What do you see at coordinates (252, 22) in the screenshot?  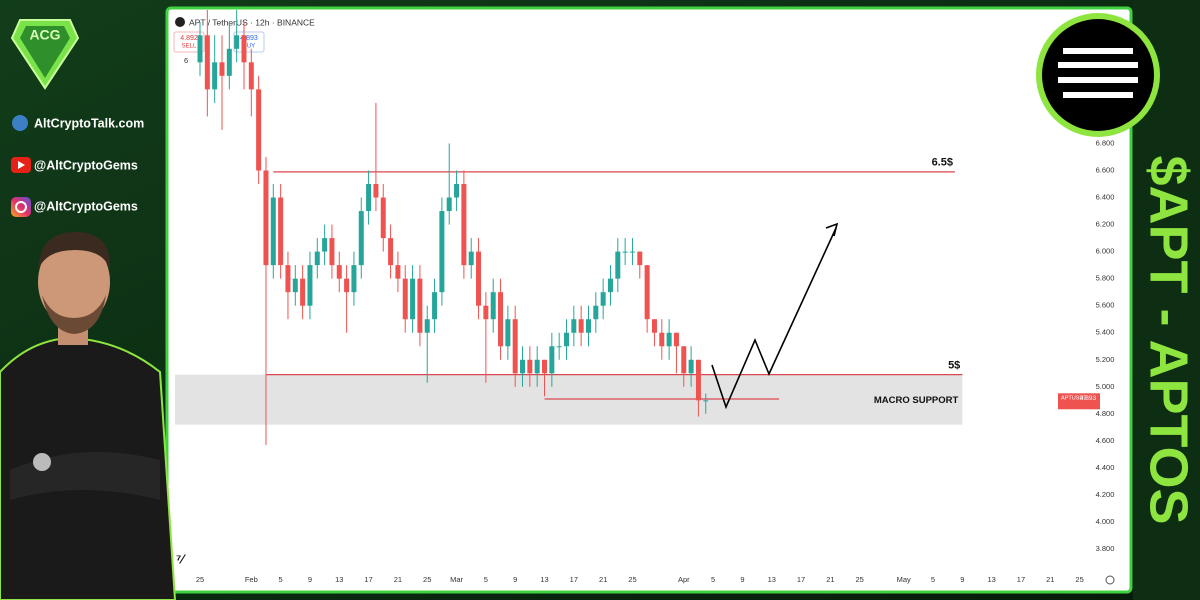 I see `symbol: APT / TetherUS · 12h · BINANCE` at bounding box center [252, 22].